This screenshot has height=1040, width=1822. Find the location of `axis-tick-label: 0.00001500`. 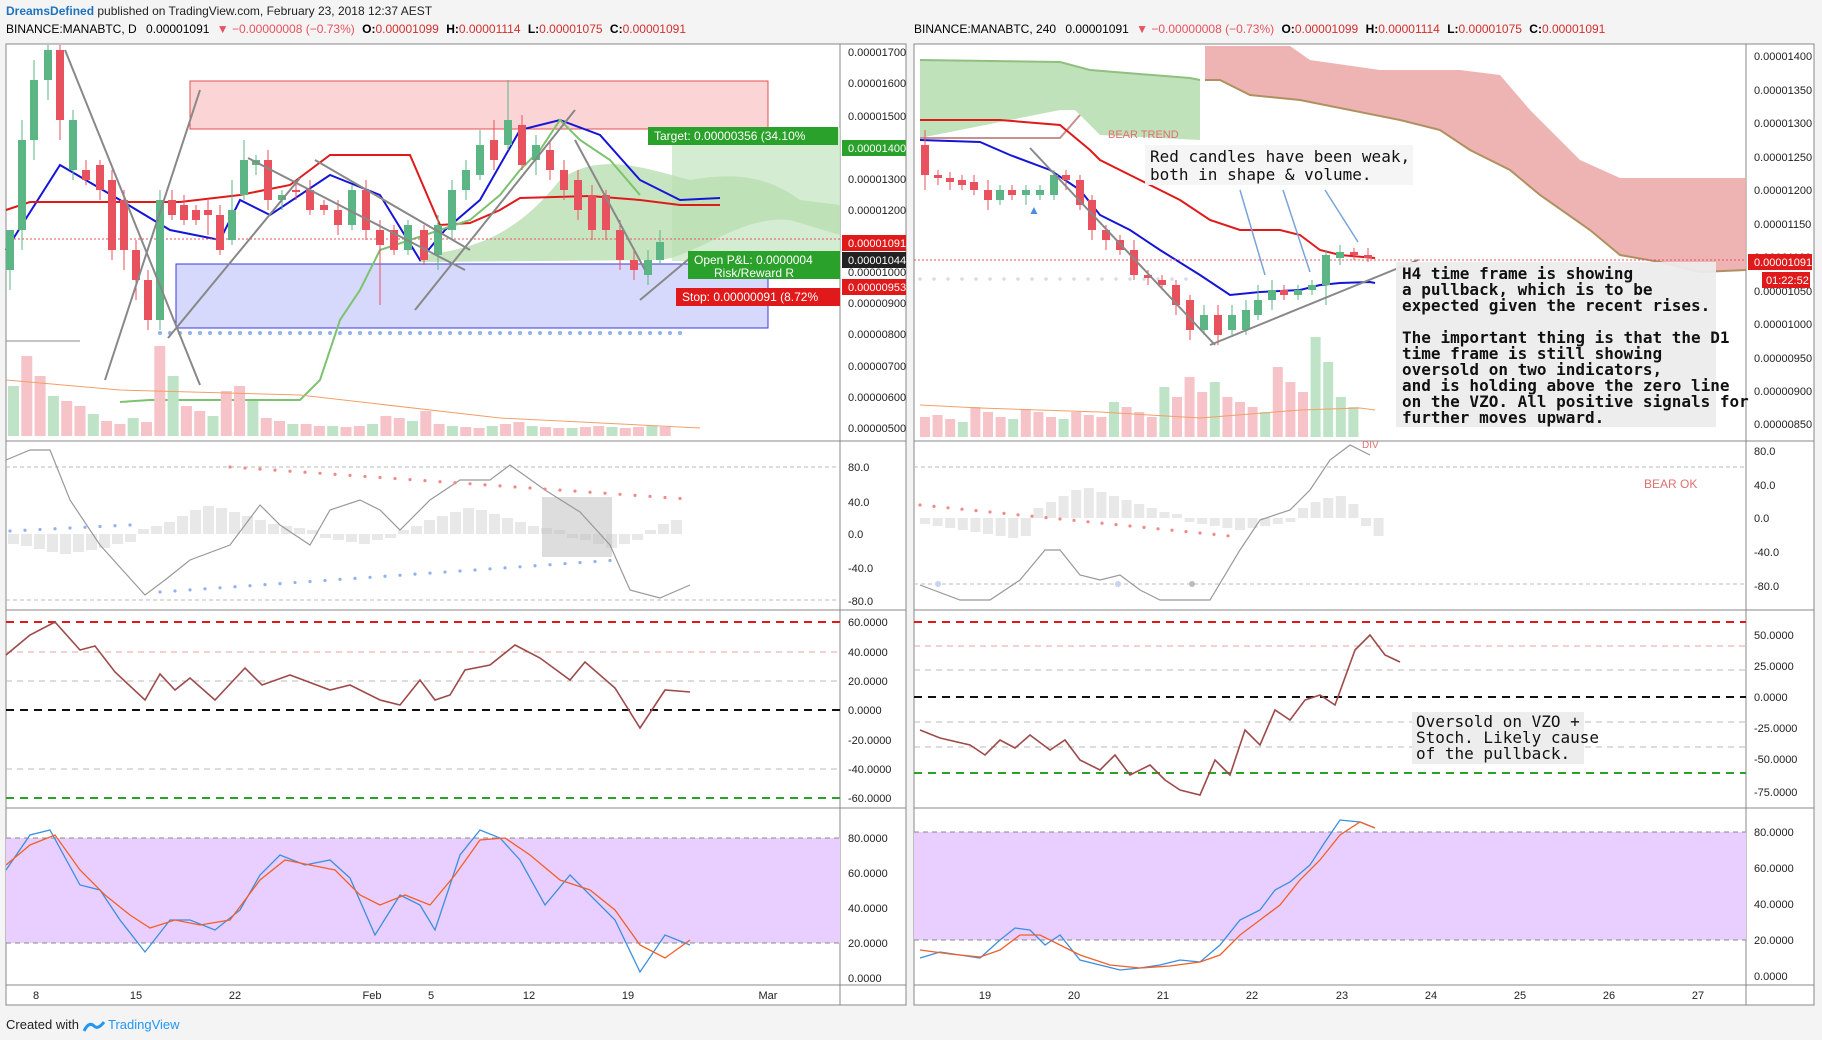

axis-tick-label: 0.00001500 is located at coordinates (877, 117).